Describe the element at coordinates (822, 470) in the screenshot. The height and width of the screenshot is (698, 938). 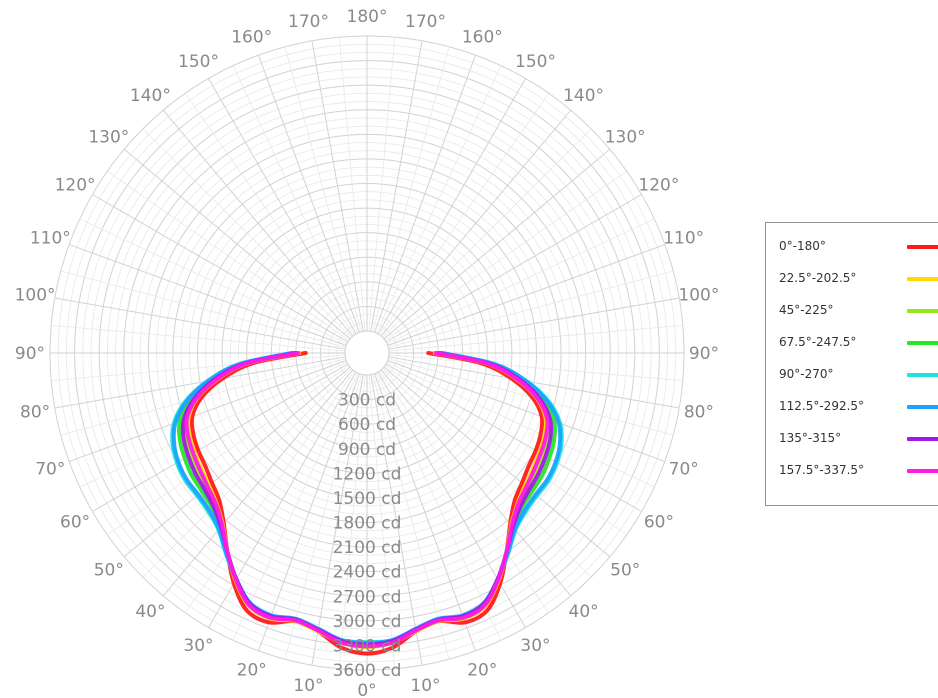
I see `legend-label: 157.5°-337.5°` at that location.